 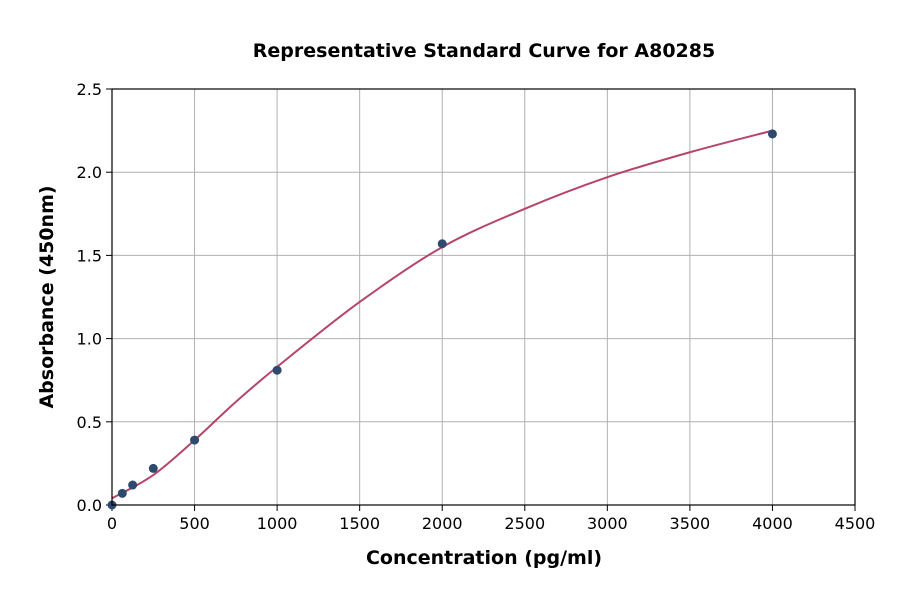 I want to click on y-axis-label: Absorbance (450nm), so click(x=47, y=296).